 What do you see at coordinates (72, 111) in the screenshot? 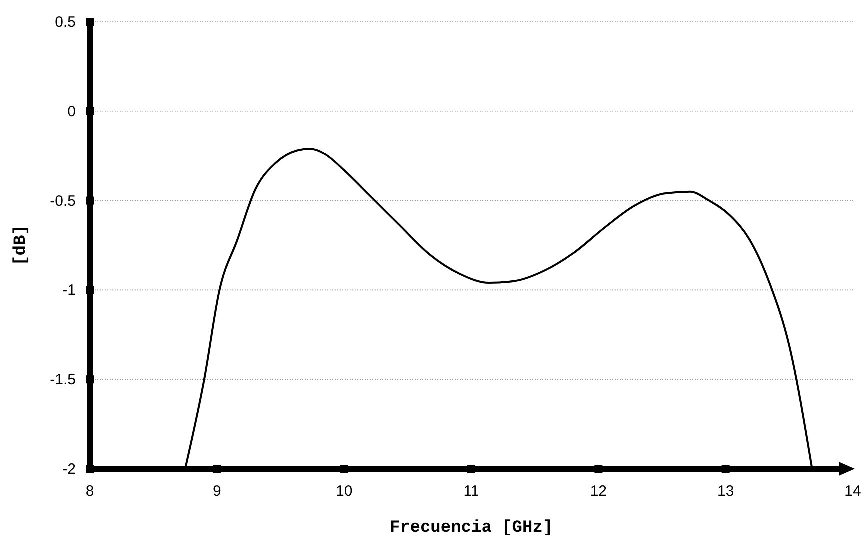
I see `y-tick-label: 0` at bounding box center [72, 111].